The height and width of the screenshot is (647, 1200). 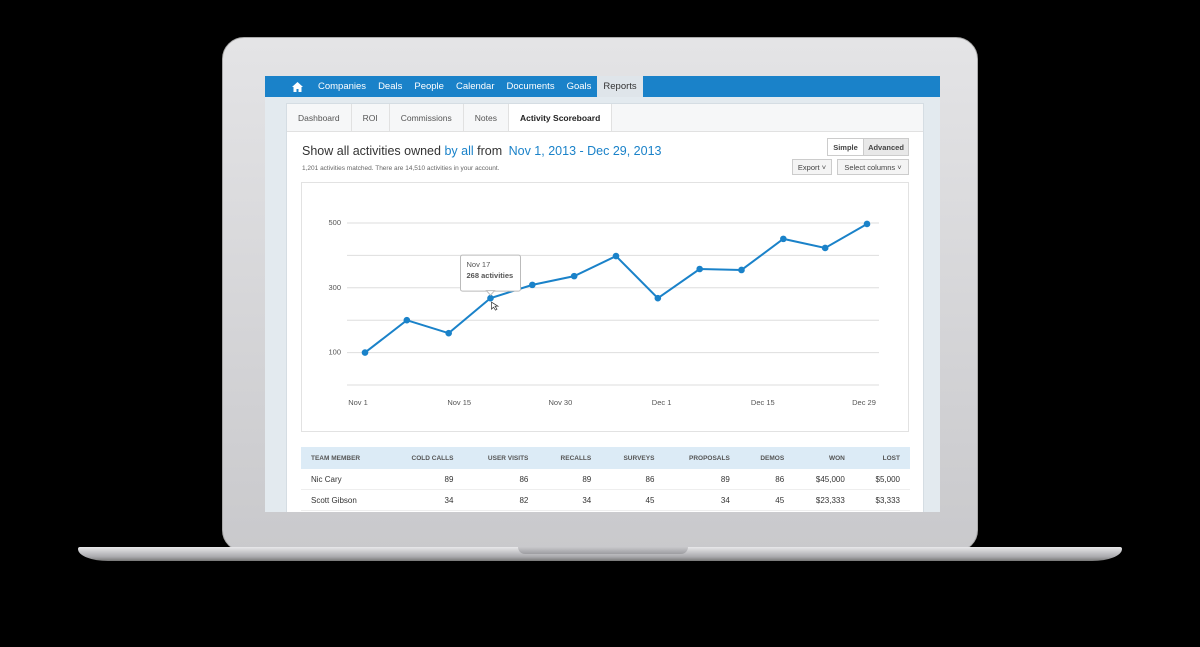 What do you see at coordinates (824, 479) in the screenshot?
I see `table-cell: $45,000` at bounding box center [824, 479].